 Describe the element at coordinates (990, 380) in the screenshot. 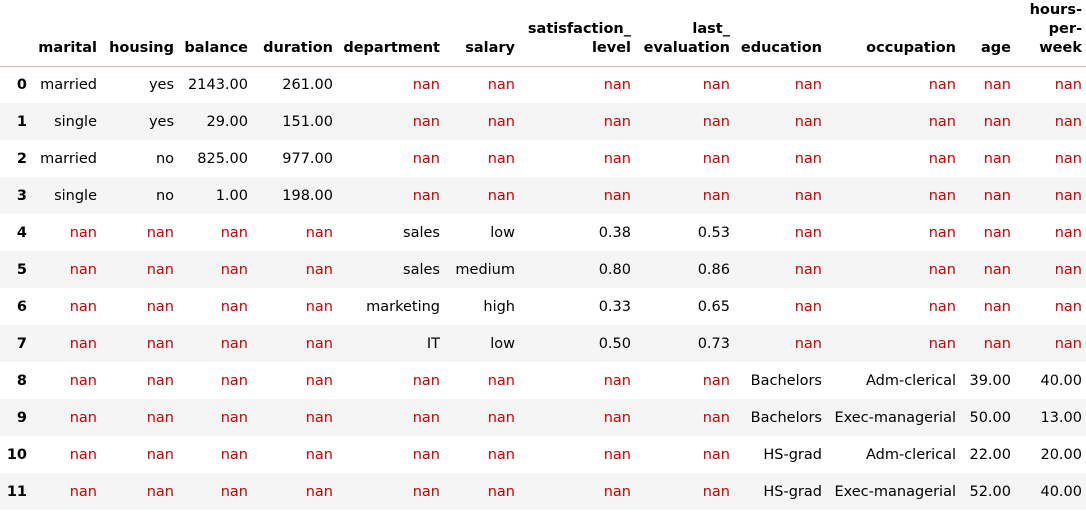

I see `table-cell: 39.00` at that location.